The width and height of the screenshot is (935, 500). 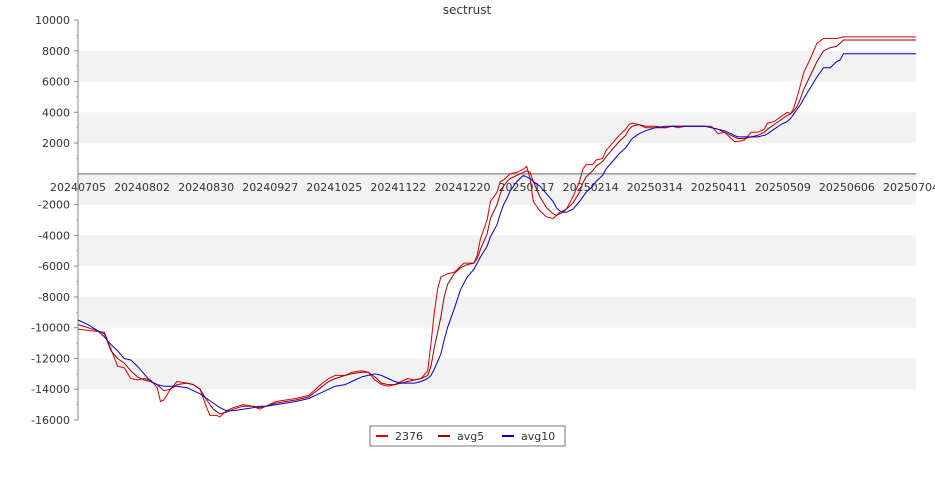 I want to click on y-tick-label: 10000, so click(x=52, y=20).